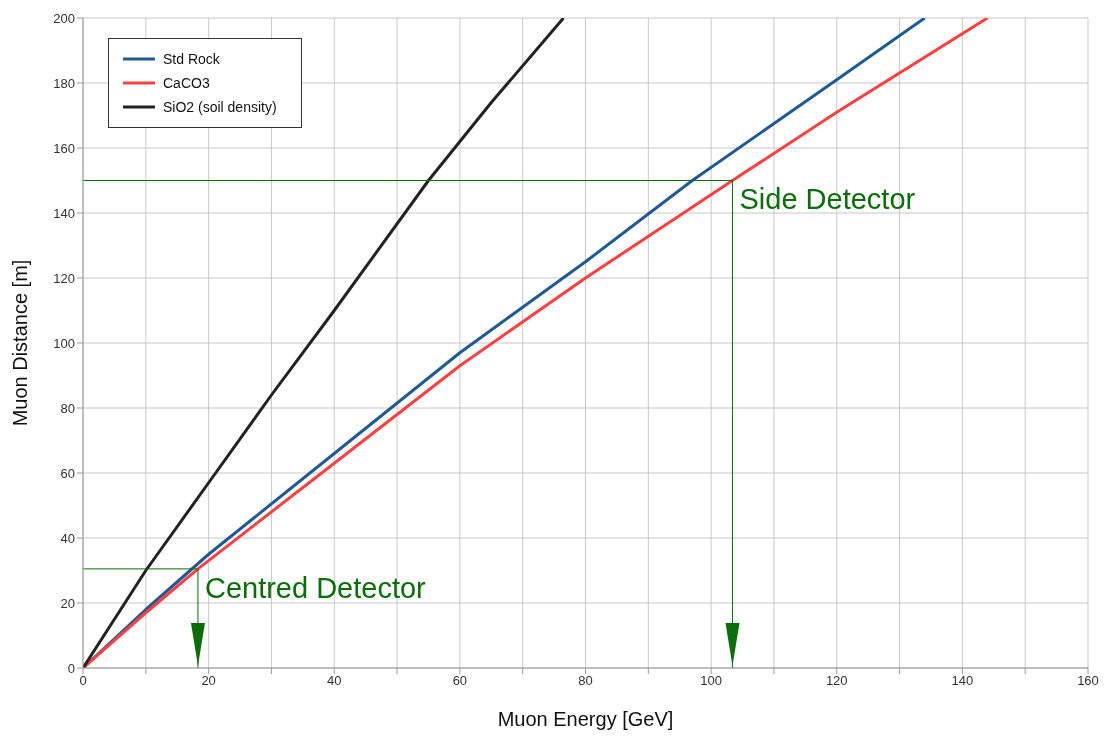 This screenshot has width=1115, height=738. What do you see at coordinates (220, 107) in the screenshot?
I see `legend-label: SiO2 (soil density)` at bounding box center [220, 107].